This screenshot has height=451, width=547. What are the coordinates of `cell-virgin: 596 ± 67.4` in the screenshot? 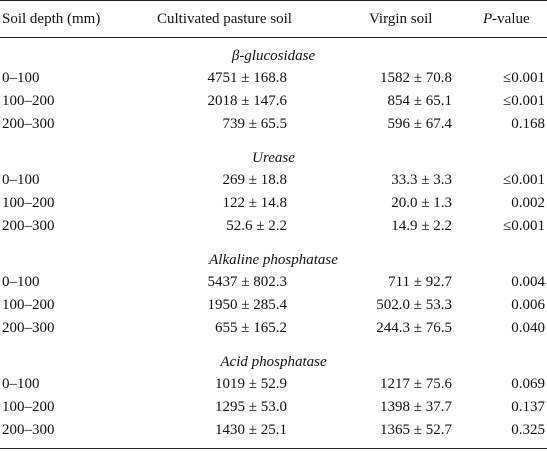 It's located at (419, 124).